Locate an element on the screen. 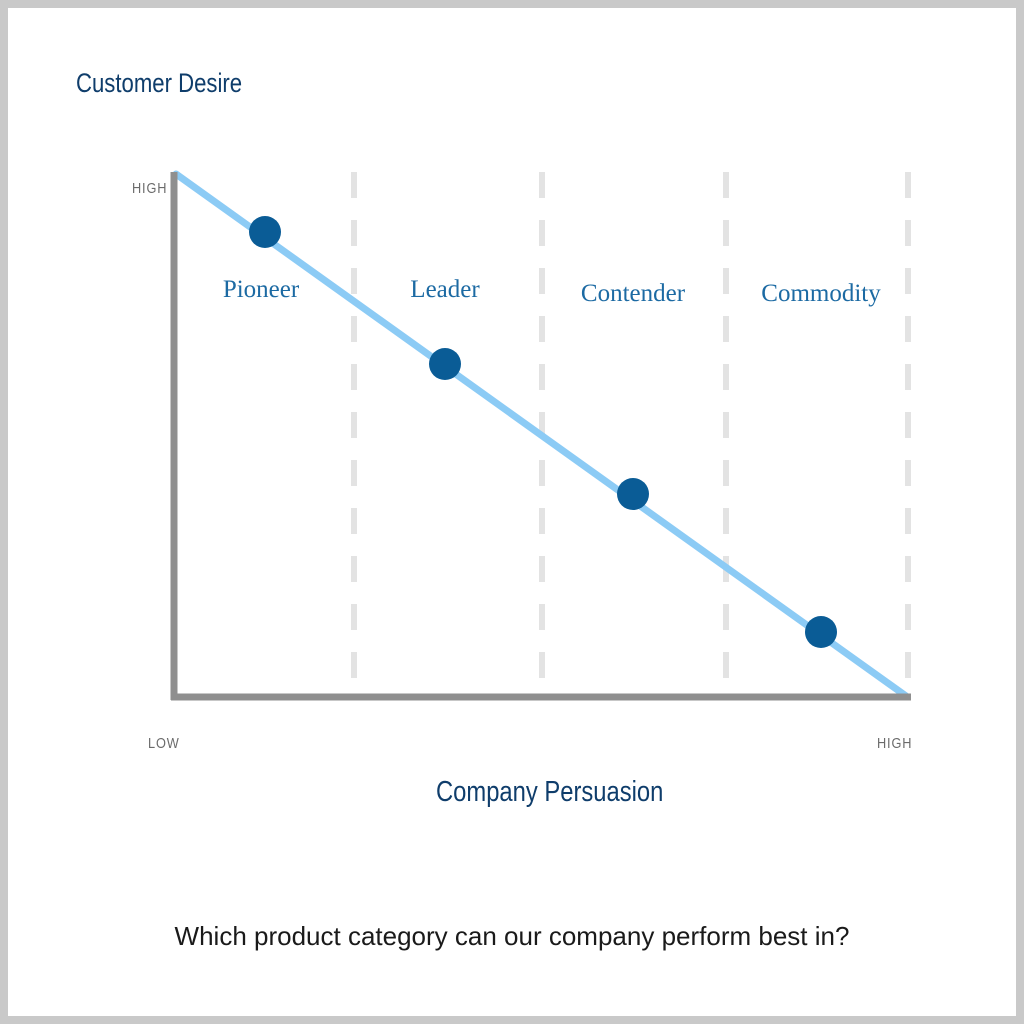  leader-dot is located at coordinates (445, 364).